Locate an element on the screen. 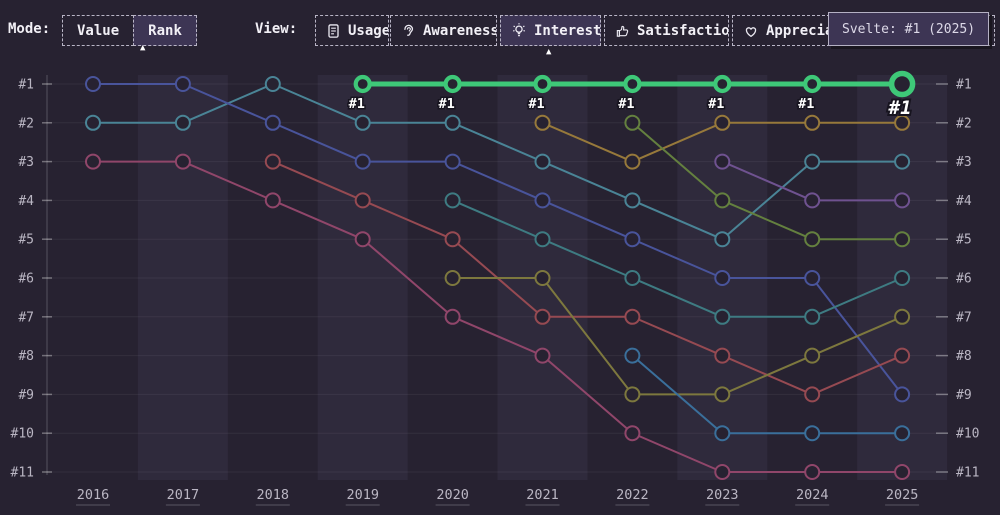  year-label-2018: 2018 is located at coordinates (273, 495).